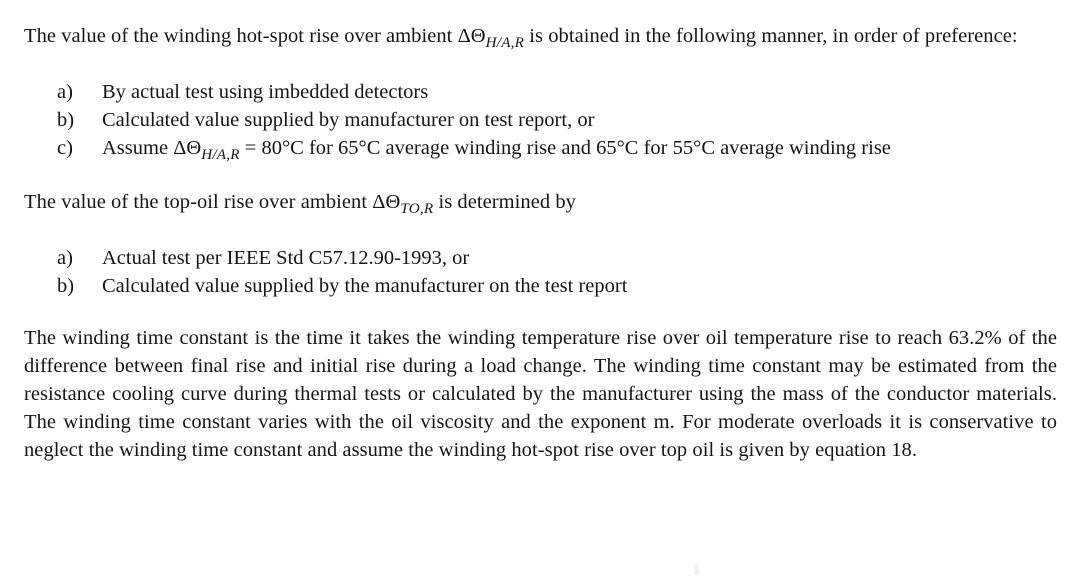 The image size is (1080, 576). Describe the element at coordinates (504, 202) in the screenshot. I see `topoil-text-after: is determined by` at that location.